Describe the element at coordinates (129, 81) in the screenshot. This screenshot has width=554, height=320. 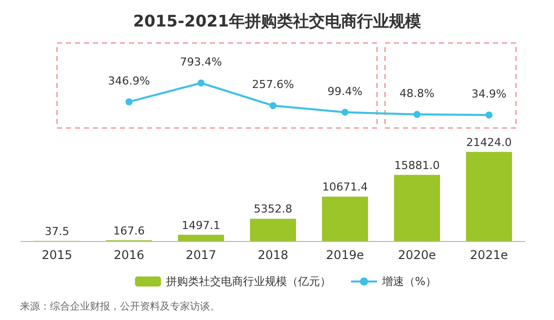
I see `data-label: 346.9%` at that location.